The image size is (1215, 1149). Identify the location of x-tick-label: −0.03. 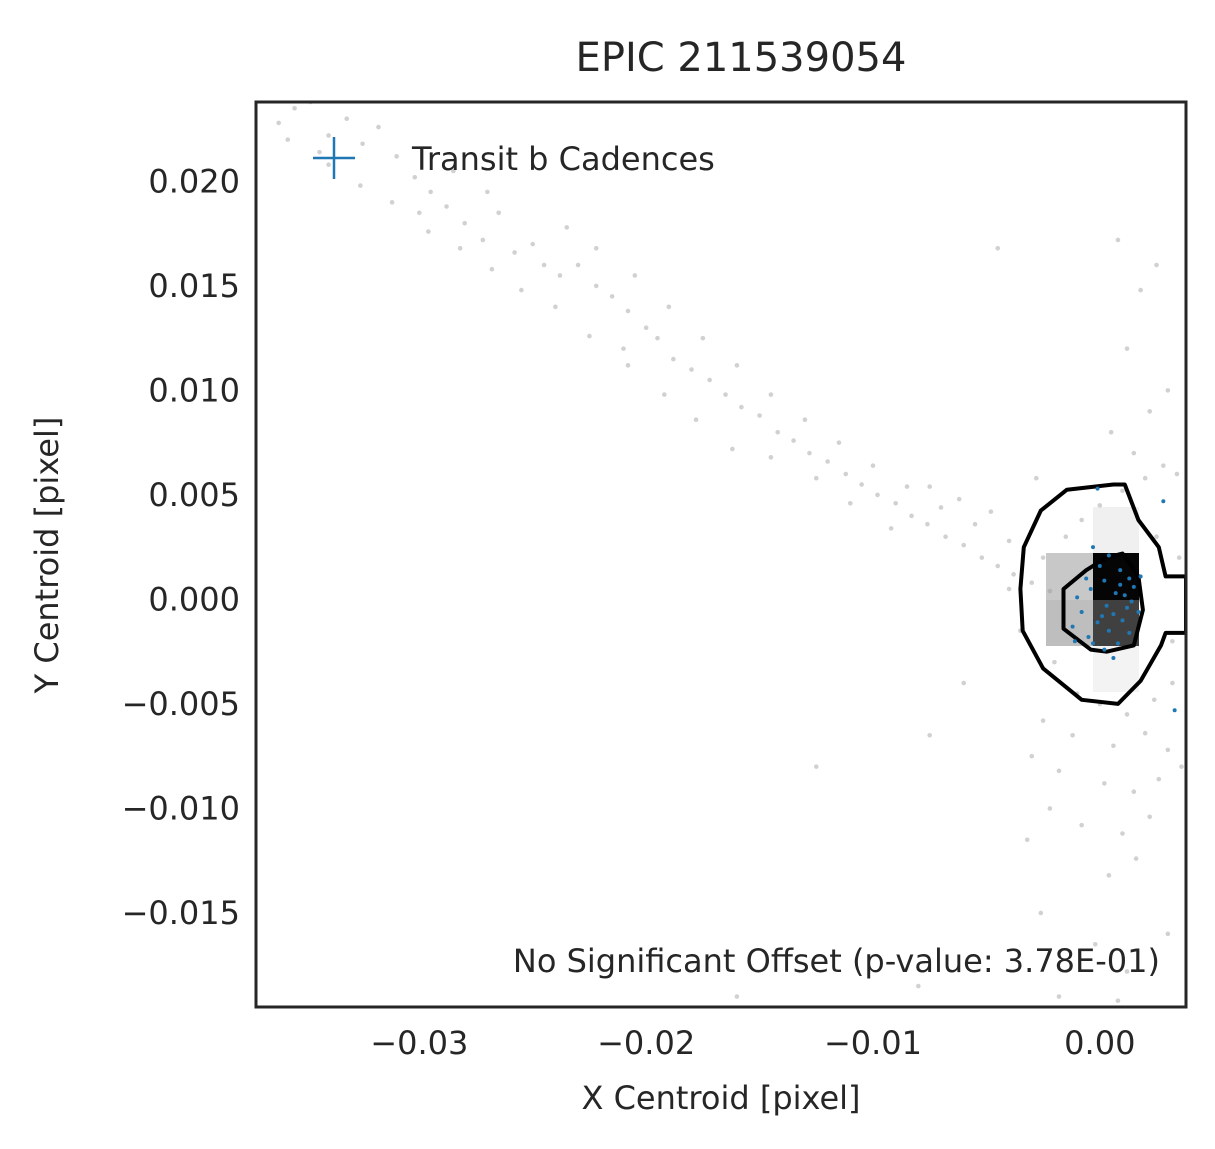
(419, 1043).